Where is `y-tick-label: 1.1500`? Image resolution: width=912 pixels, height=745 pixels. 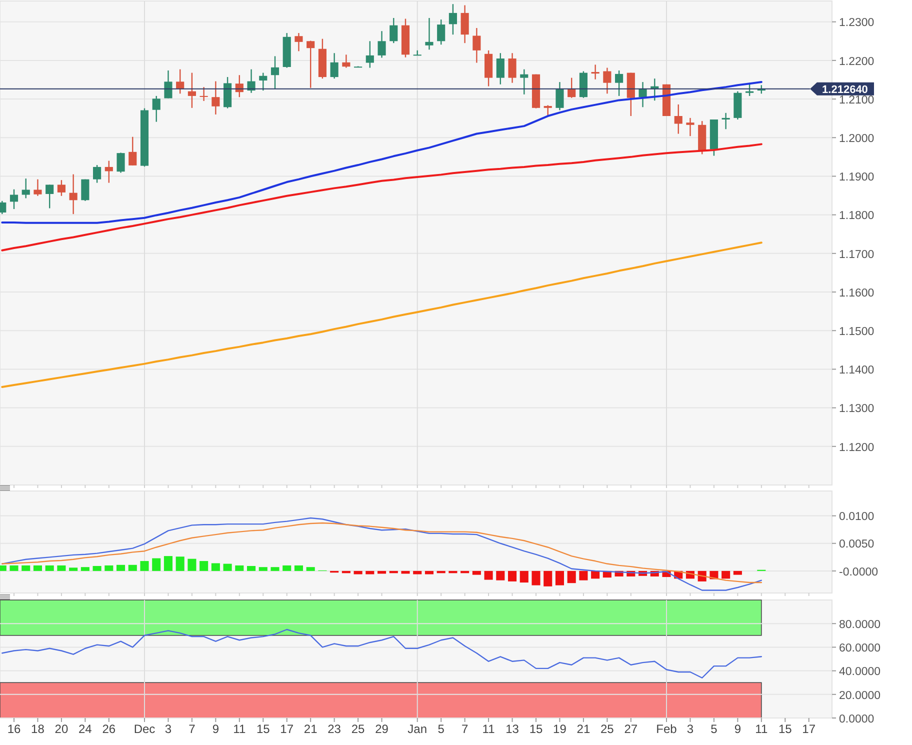
y-tick-label: 1.1500 is located at coordinates (856, 332).